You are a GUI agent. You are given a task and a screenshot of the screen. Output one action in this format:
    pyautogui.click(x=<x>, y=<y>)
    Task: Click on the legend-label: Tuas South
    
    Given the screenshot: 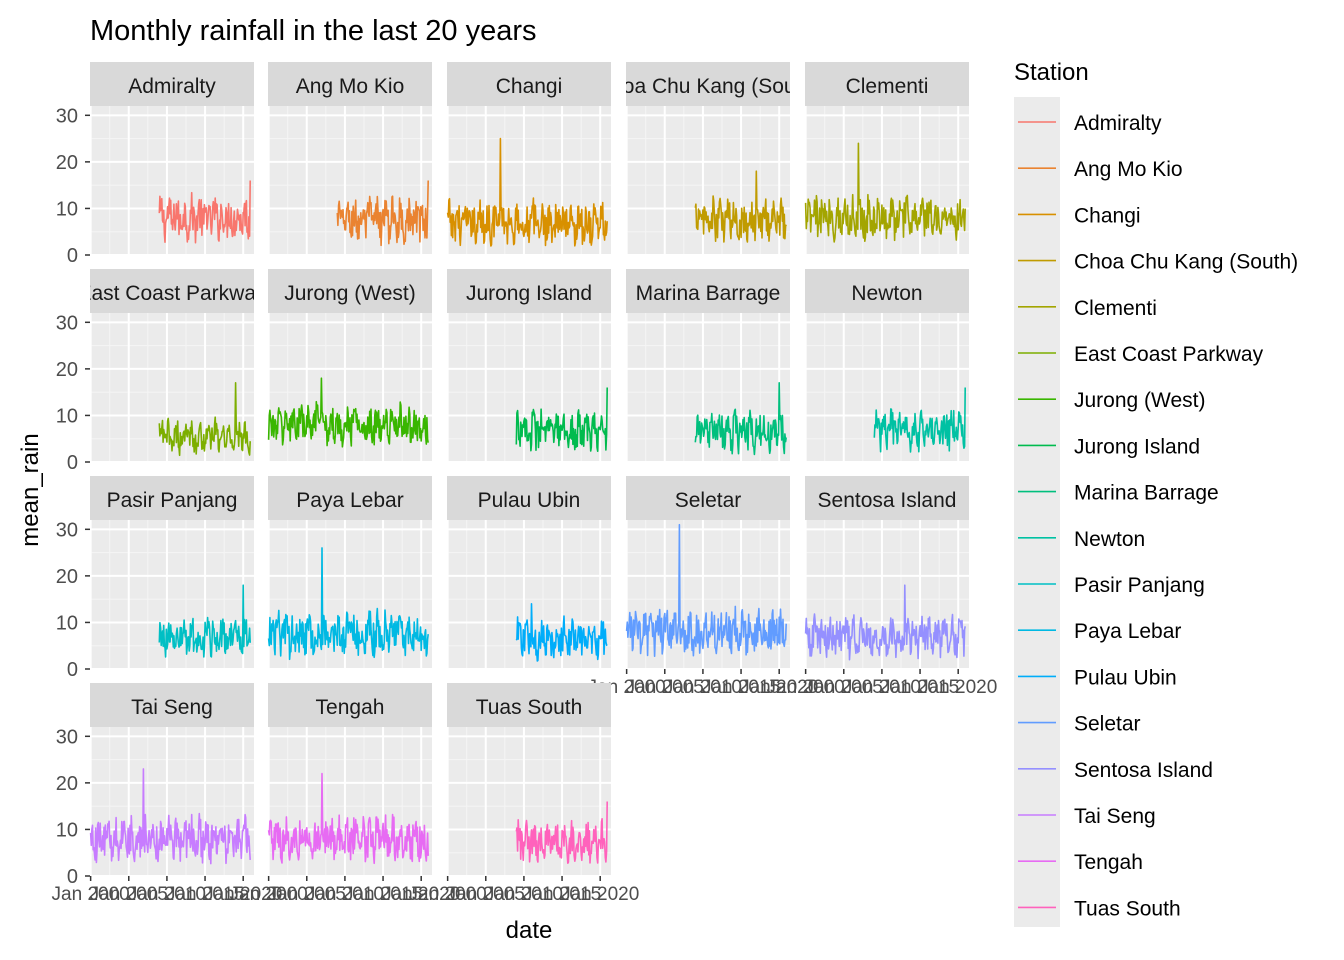 What is the action you would take?
    pyautogui.click(x=1127, y=908)
    